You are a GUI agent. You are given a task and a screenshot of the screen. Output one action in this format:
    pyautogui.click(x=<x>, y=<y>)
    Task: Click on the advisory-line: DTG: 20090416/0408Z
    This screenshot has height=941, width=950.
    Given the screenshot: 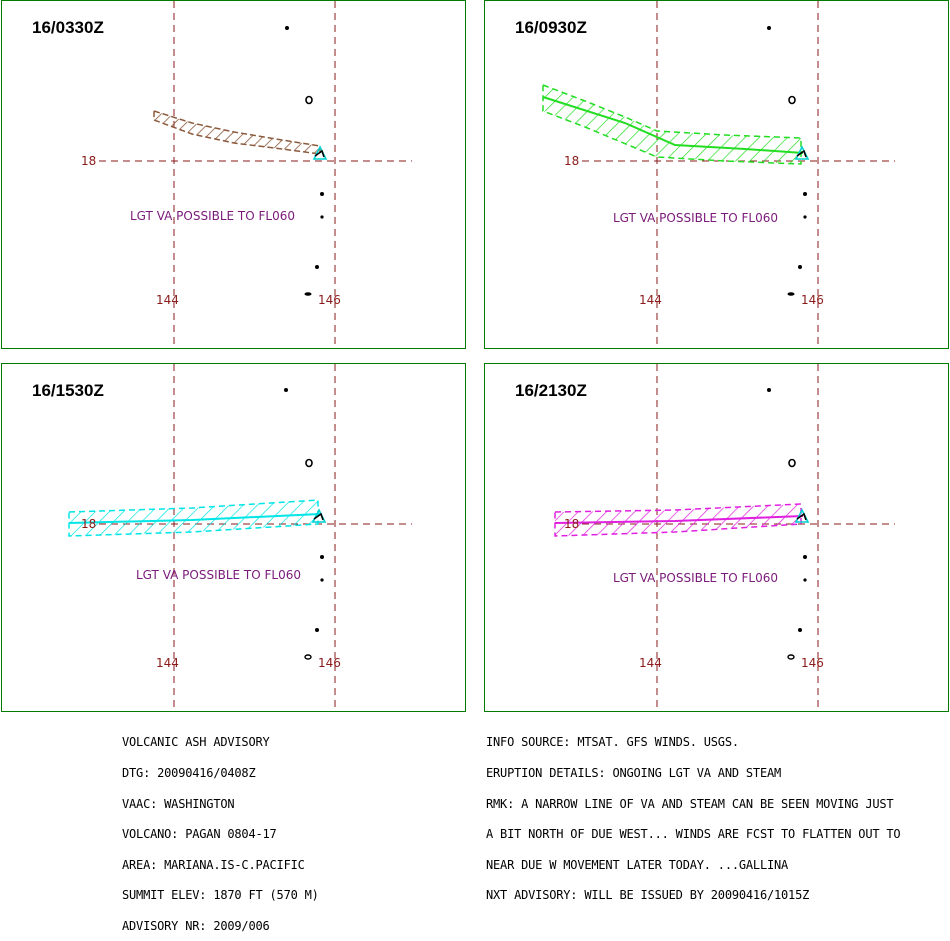 What is the action you would take?
    pyautogui.click(x=189, y=773)
    